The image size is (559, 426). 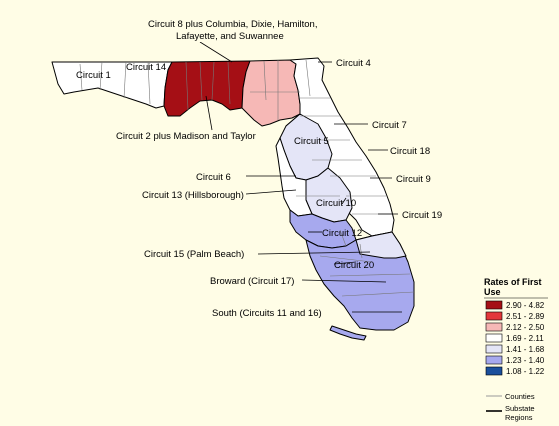 What do you see at coordinates (525, 338) in the screenshot?
I see `legend-item-label-3: 1.69 - 2.11` at bounding box center [525, 338].